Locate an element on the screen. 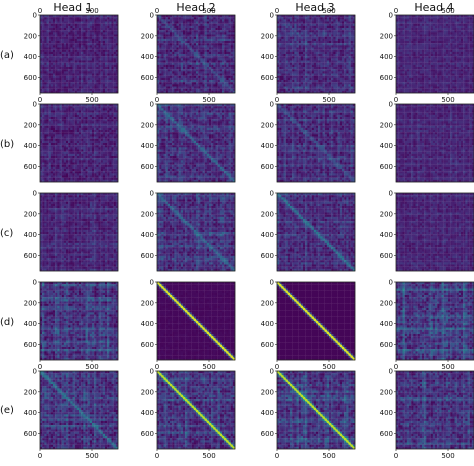  y-tick-label: 200 is located at coordinates (30, 36).